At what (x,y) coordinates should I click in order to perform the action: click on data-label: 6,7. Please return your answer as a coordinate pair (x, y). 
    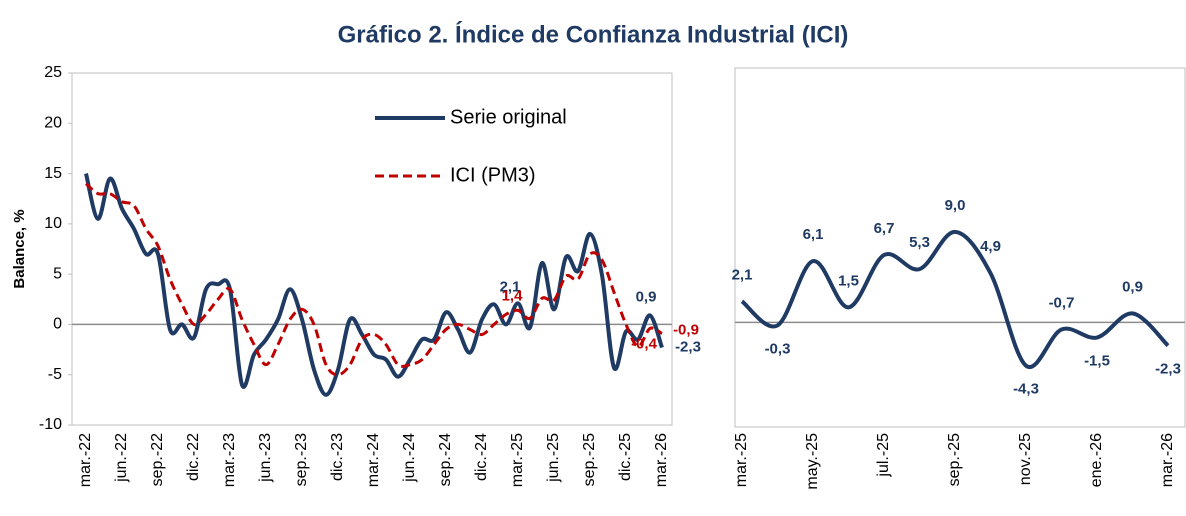
    Looking at the image, I should click on (884, 228).